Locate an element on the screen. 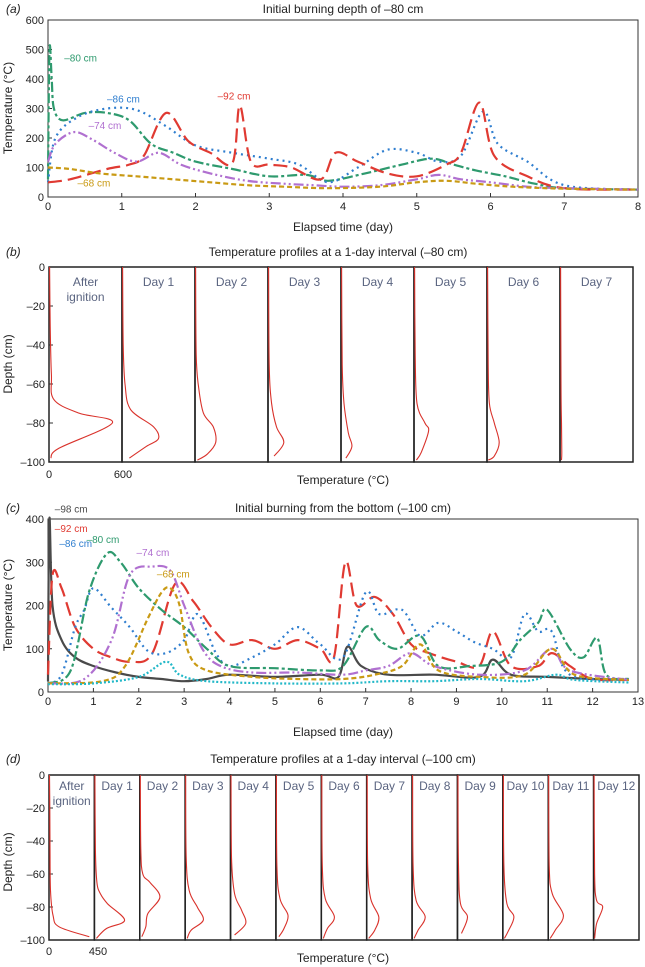 Image resolution: width=645 pixels, height=967 pixels. profile-label: Day 11 is located at coordinates (570, 786).